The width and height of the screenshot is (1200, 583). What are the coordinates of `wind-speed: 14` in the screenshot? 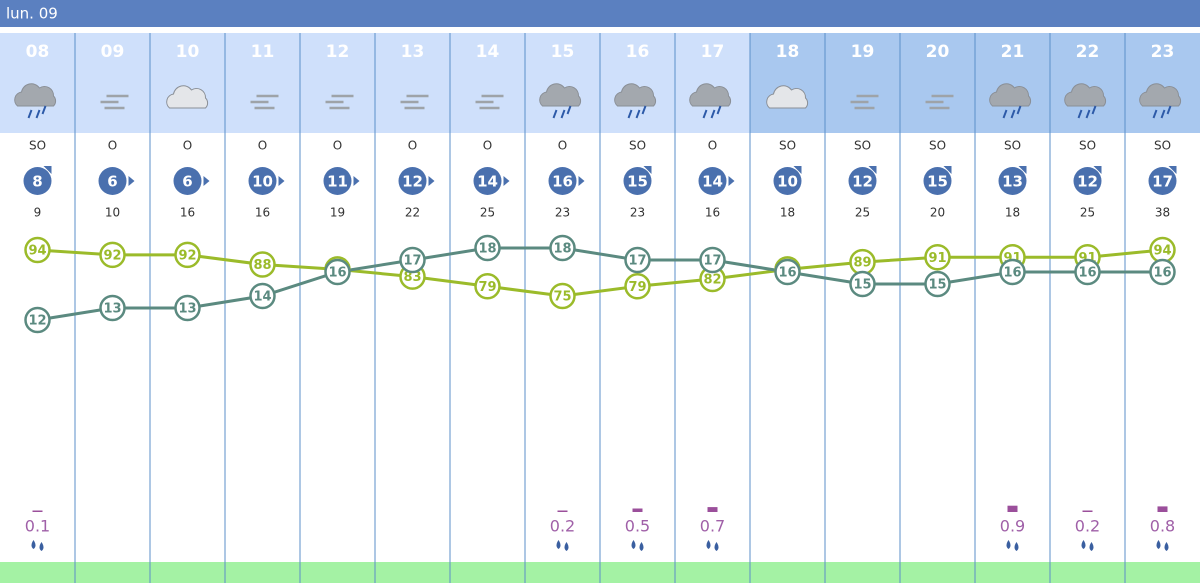 It's located at (712, 182).